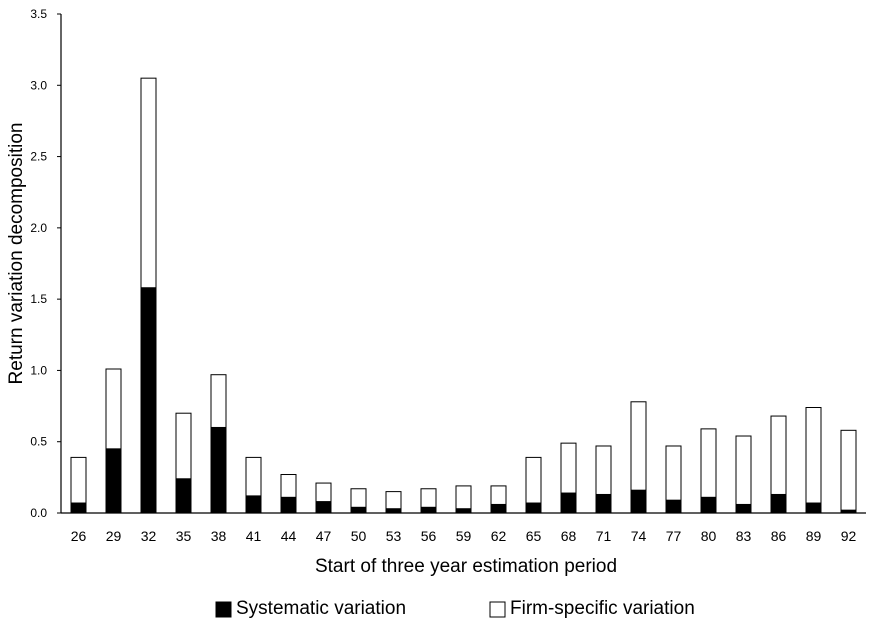 The image size is (870, 623). I want to click on x-tick-label: 65, so click(534, 536).